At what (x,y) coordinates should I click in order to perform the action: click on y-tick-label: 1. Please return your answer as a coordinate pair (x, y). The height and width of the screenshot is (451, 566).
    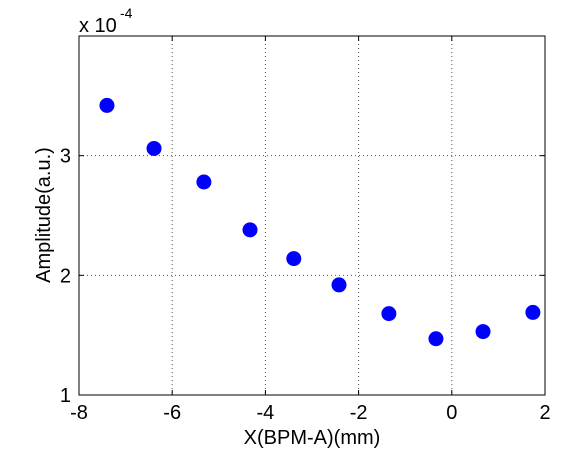
    Looking at the image, I should click on (65, 396).